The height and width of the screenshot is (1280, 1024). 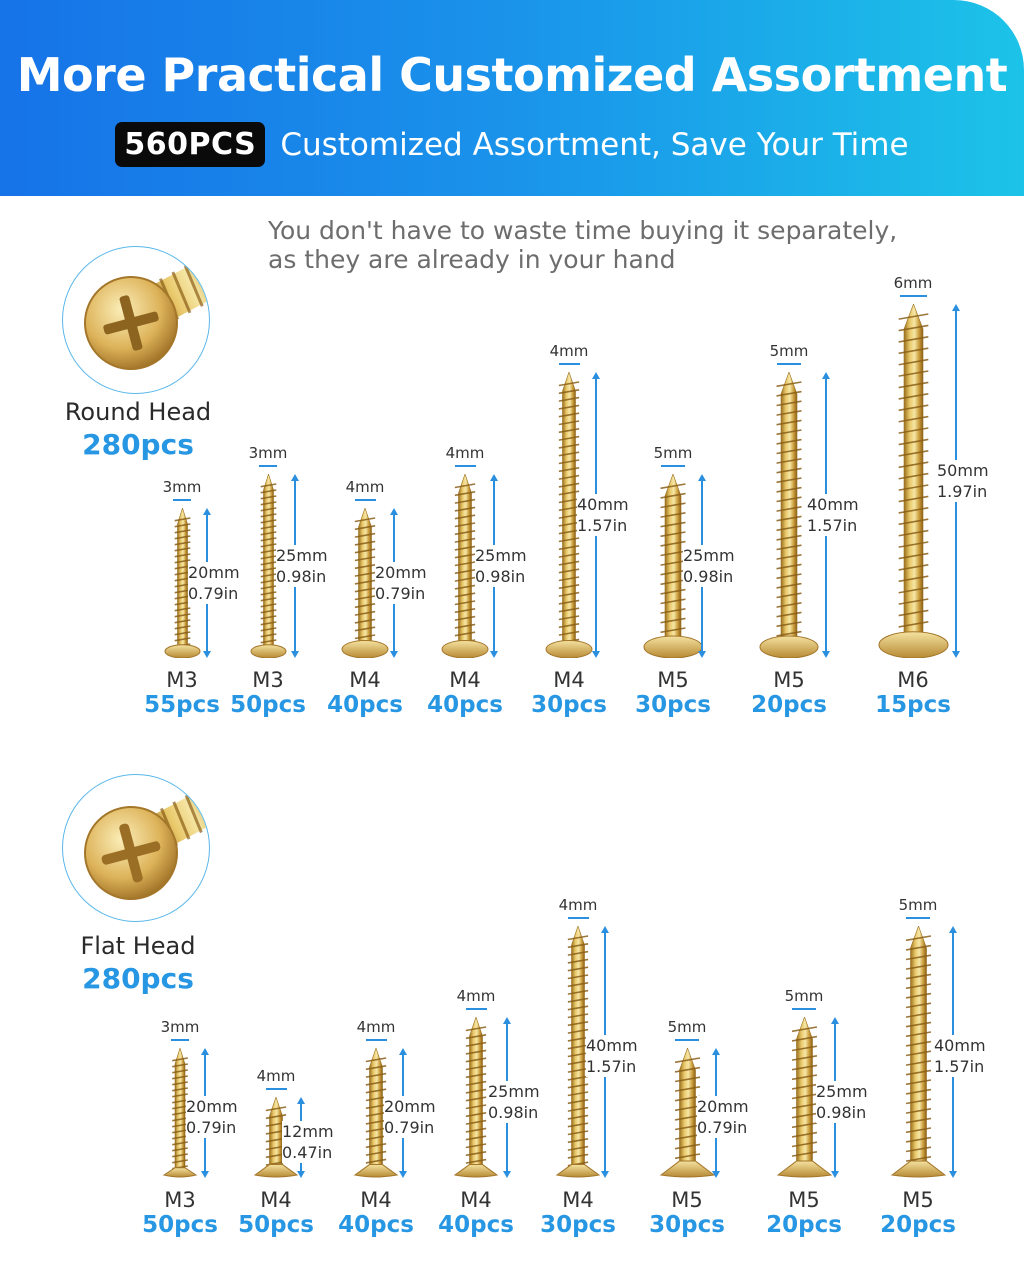 What do you see at coordinates (138, 978) in the screenshot?
I see `flat-head-total: 280pcs` at bounding box center [138, 978].